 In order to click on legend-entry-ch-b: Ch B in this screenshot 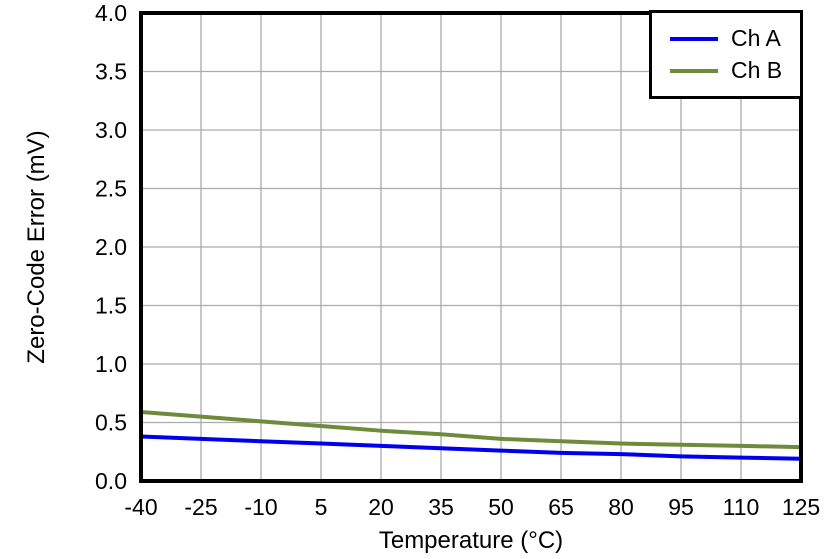, I will do `click(735, 70)`.